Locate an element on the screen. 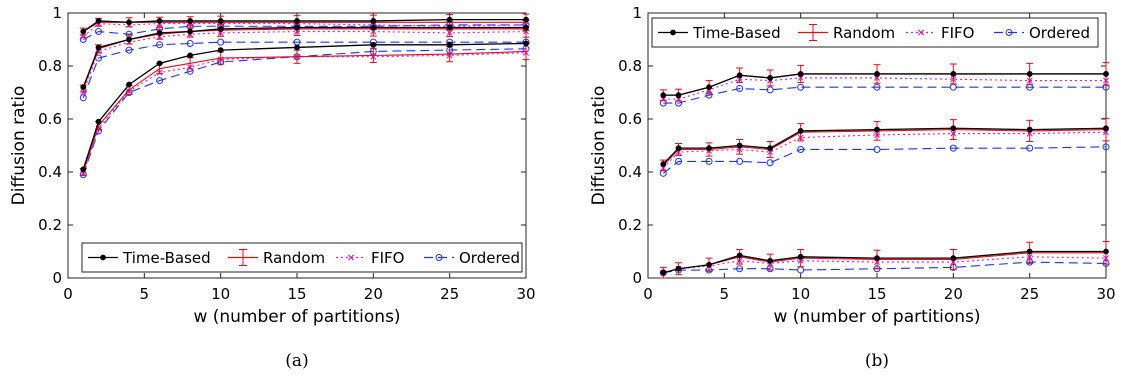 The width and height of the screenshot is (1121, 376). error-bar is located at coordinates (373, 55).